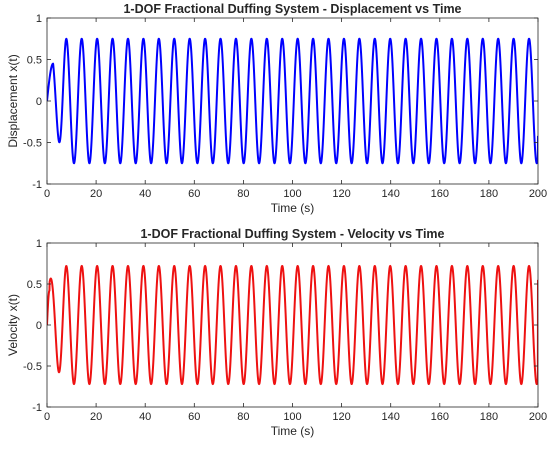 The width and height of the screenshot is (550, 450). Describe the element at coordinates (32, 367) in the screenshot. I see `velocity-y-tick-label: -0.5` at that location.